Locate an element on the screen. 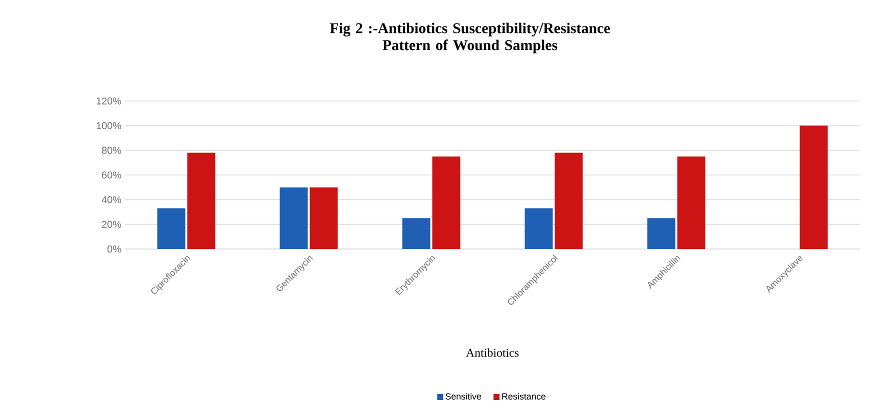  y-tick-label: 20% is located at coordinates (112, 224).